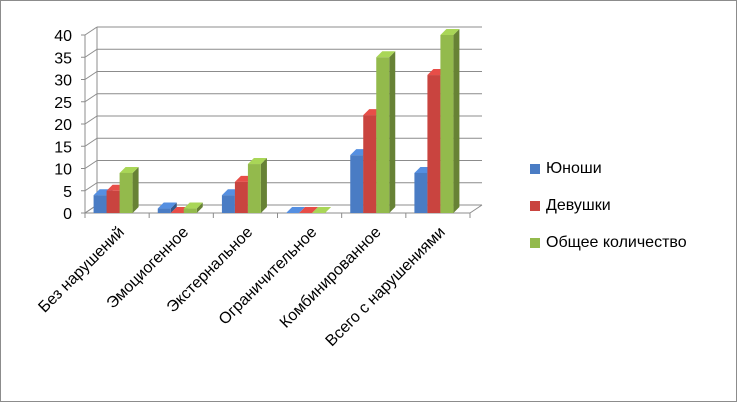 This screenshot has width=737, height=402. I want to click on y-tick-label: 5, so click(67, 192).